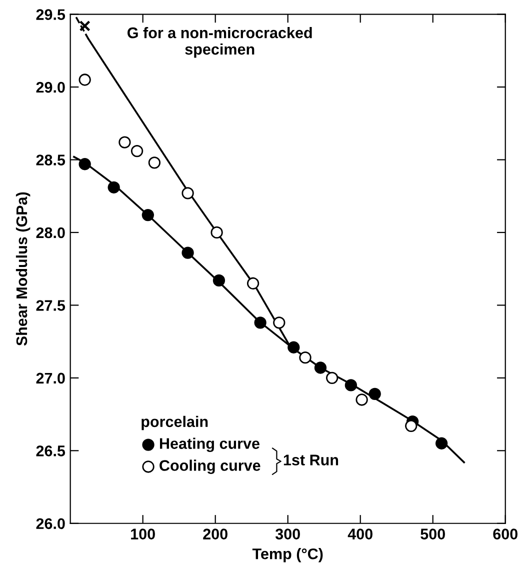  What do you see at coordinates (210, 467) in the screenshot?
I see `legend-label: Cooling curve` at bounding box center [210, 467].